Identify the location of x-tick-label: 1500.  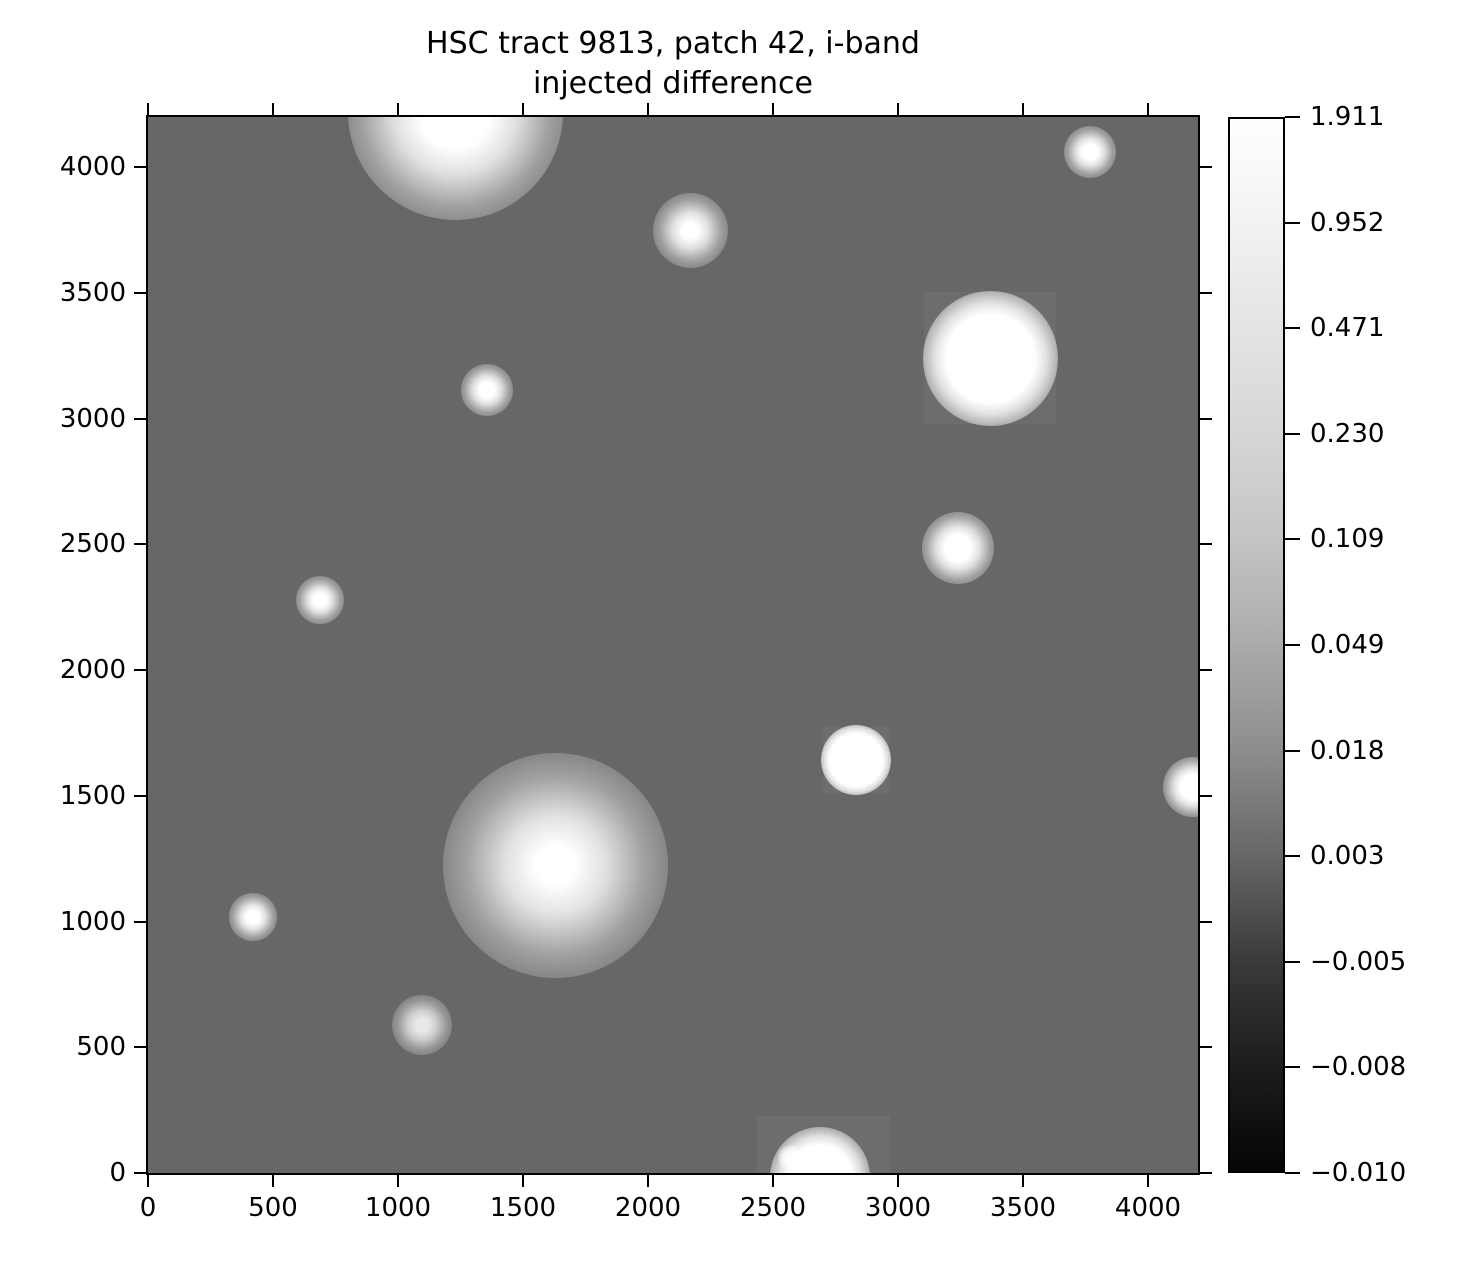
(523, 1208).